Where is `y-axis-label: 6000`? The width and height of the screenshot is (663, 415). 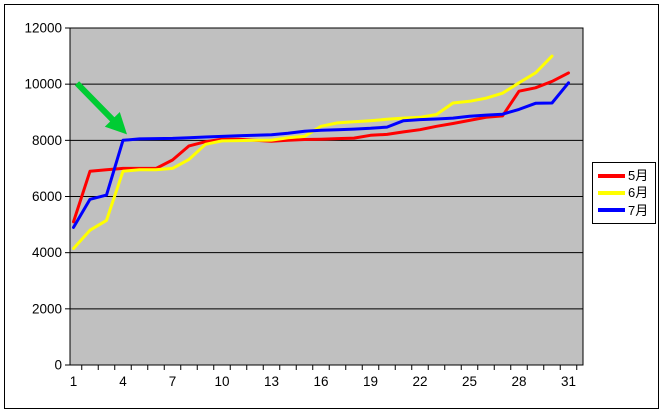 y-axis-label: 6000 is located at coordinates (47, 196).